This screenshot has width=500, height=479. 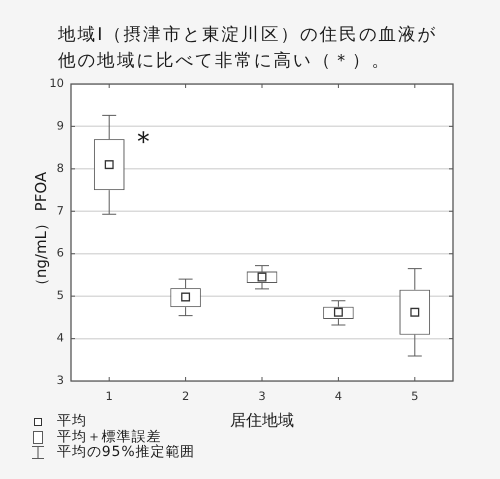 What do you see at coordinates (60, 210) in the screenshot?
I see `y-tick-label: 7` at bounding box center [60, 210].